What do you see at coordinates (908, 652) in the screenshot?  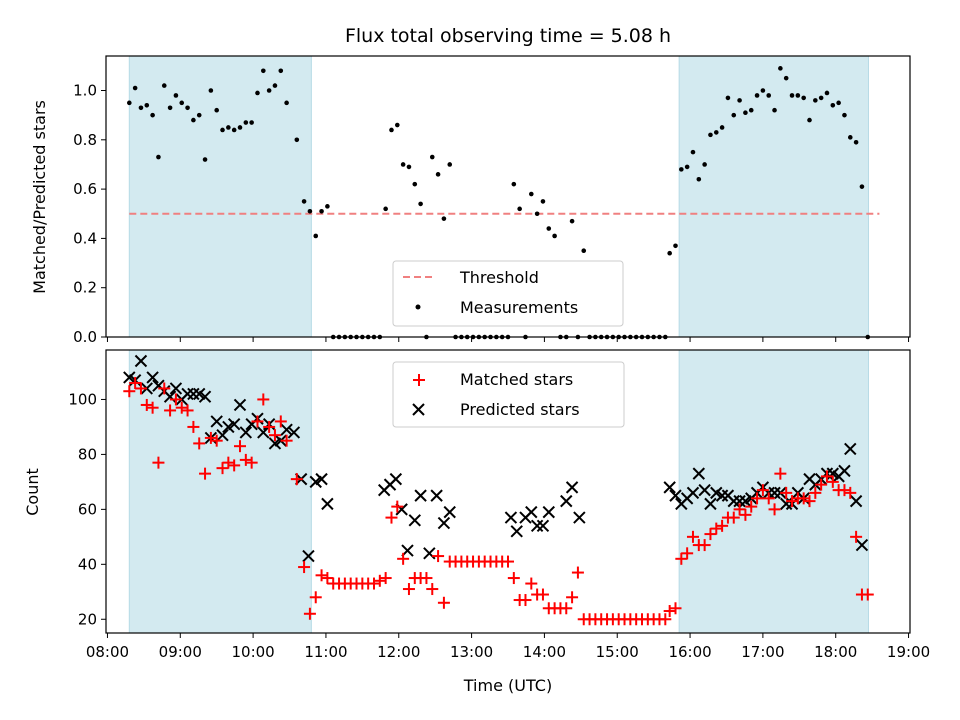 I see `x-tick-label: 19:00` at bounding box center [908, 652].